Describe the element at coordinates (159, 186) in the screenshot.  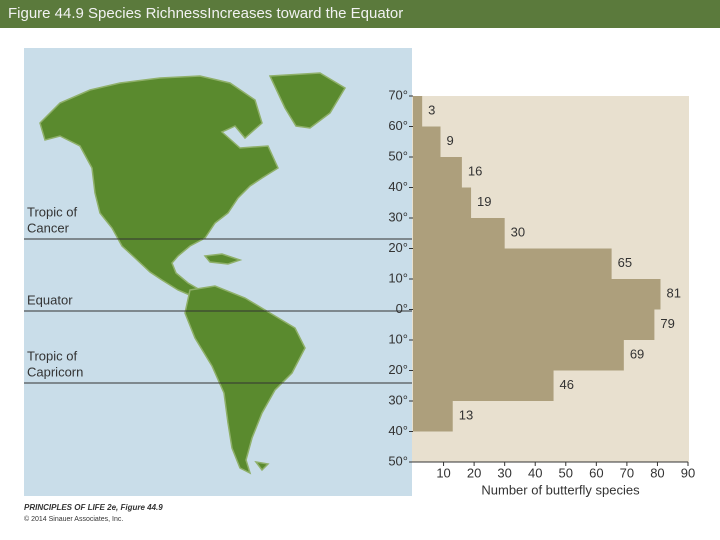
I see `north-america` at that location.